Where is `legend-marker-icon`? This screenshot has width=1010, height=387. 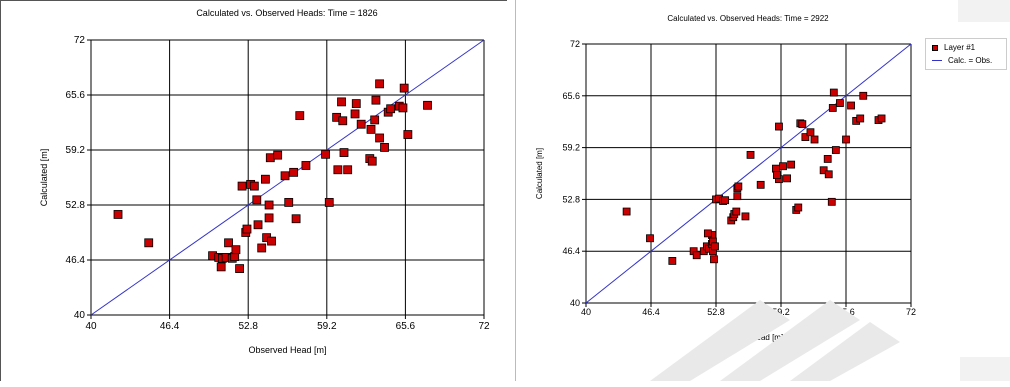
legend-marker-icon is located at coordinates (935, 47).